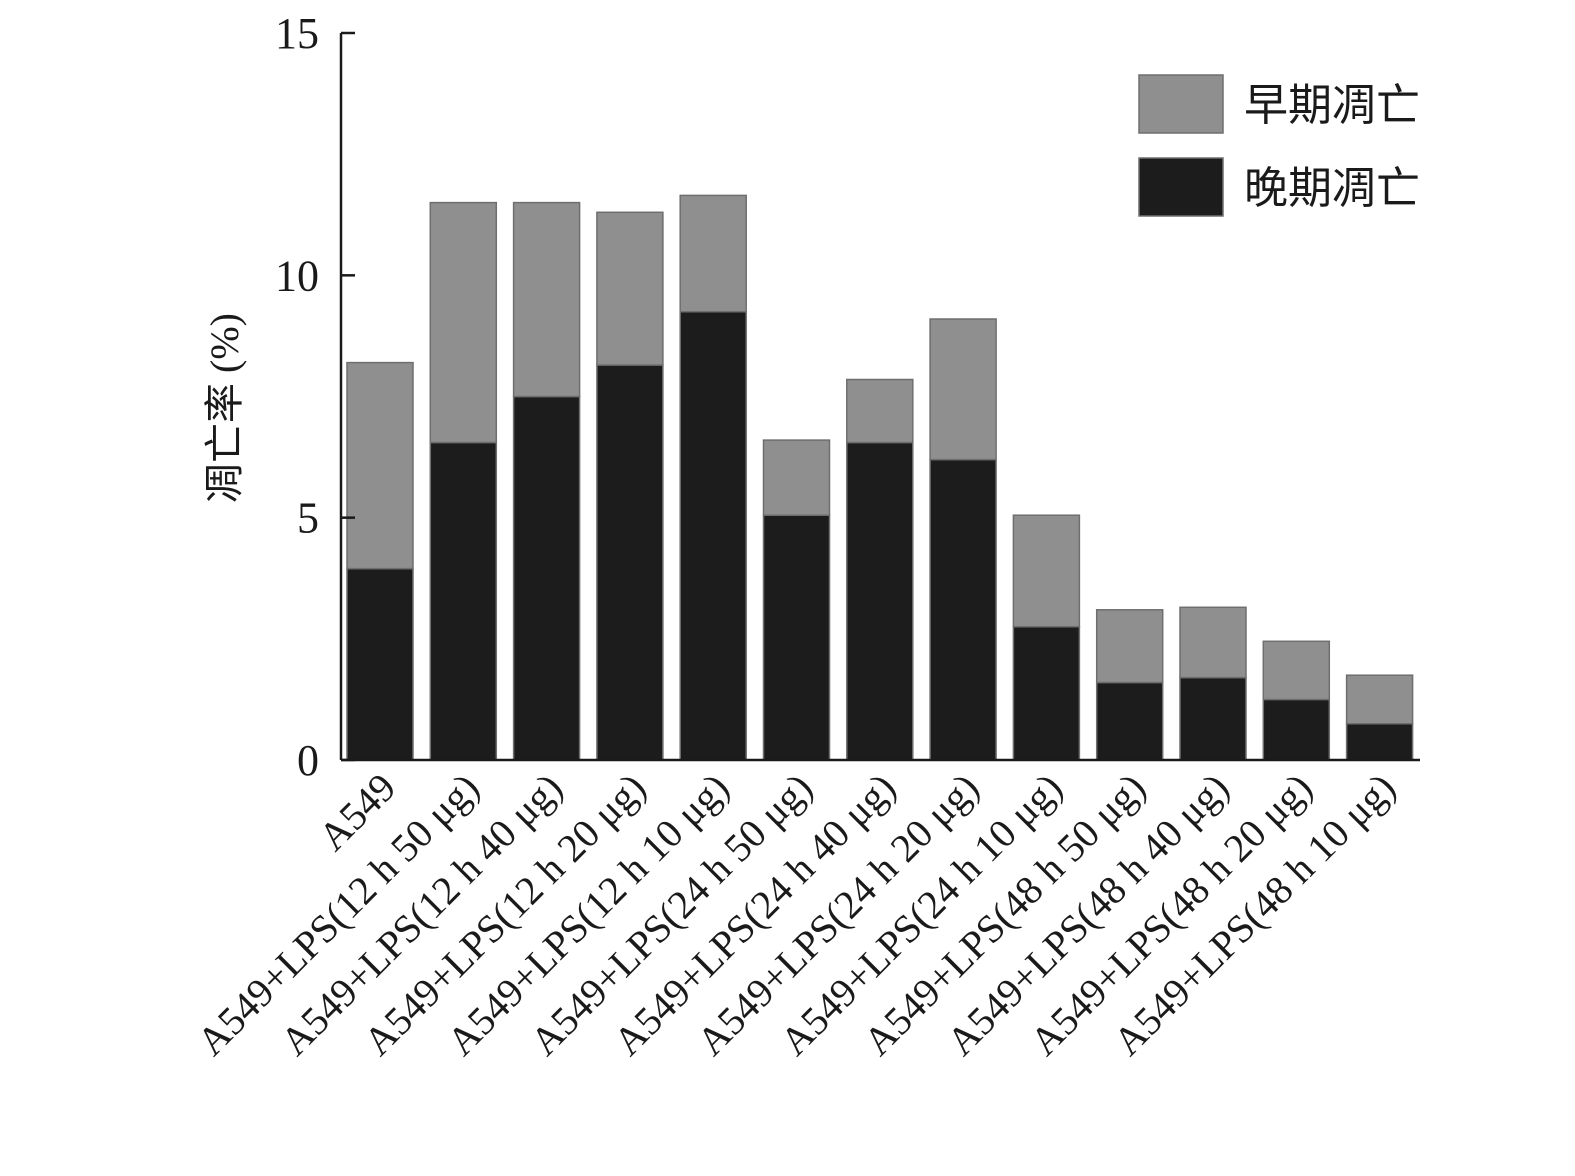 This screenshot has height=1176, width=1575. What do you see at coordinates (308, 518) in the screenshot?
I see `y-tick-label: 5` at bounding box center [308, 518].